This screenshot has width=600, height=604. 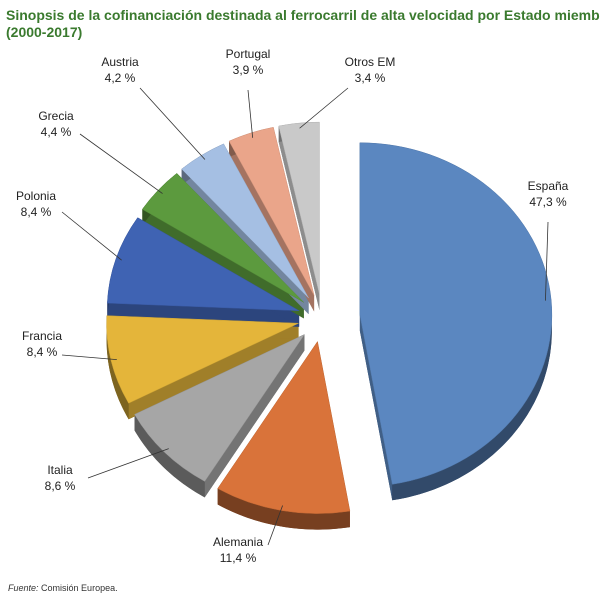 What do you see at coordinates (44, 32) in the screenshot?
I see `chart-title: (2000-2017)` at bounding box center [44, 32].